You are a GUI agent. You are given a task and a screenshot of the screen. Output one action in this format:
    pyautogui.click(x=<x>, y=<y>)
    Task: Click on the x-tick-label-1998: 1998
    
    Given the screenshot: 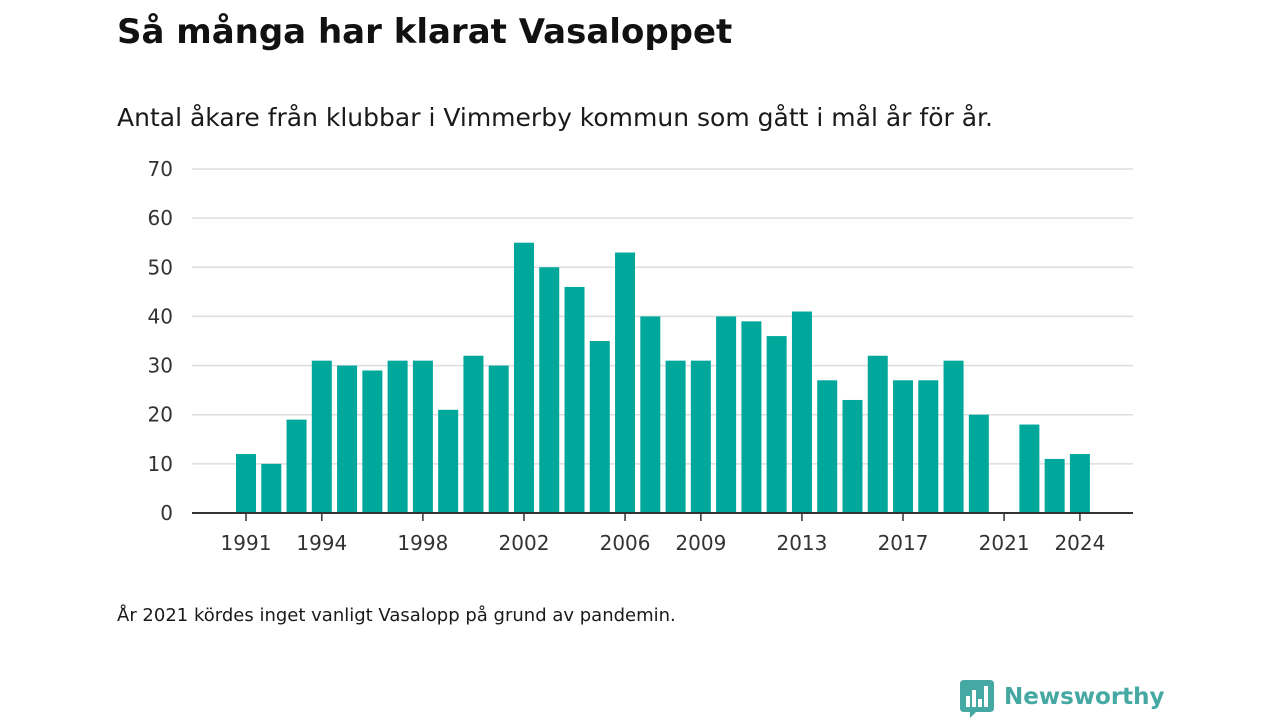 What is the action you would take?
    pyautogui.click(x=422, y=543)
    